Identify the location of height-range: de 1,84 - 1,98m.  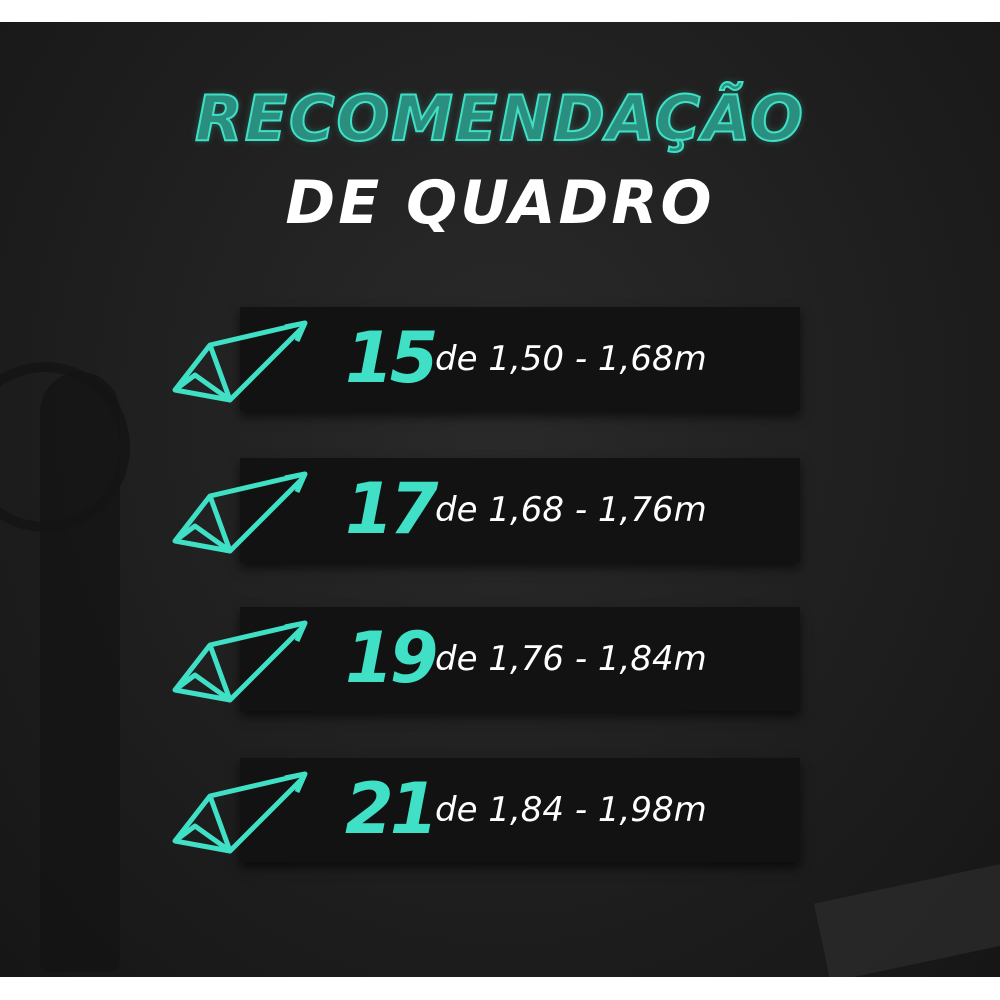
(571, 810).